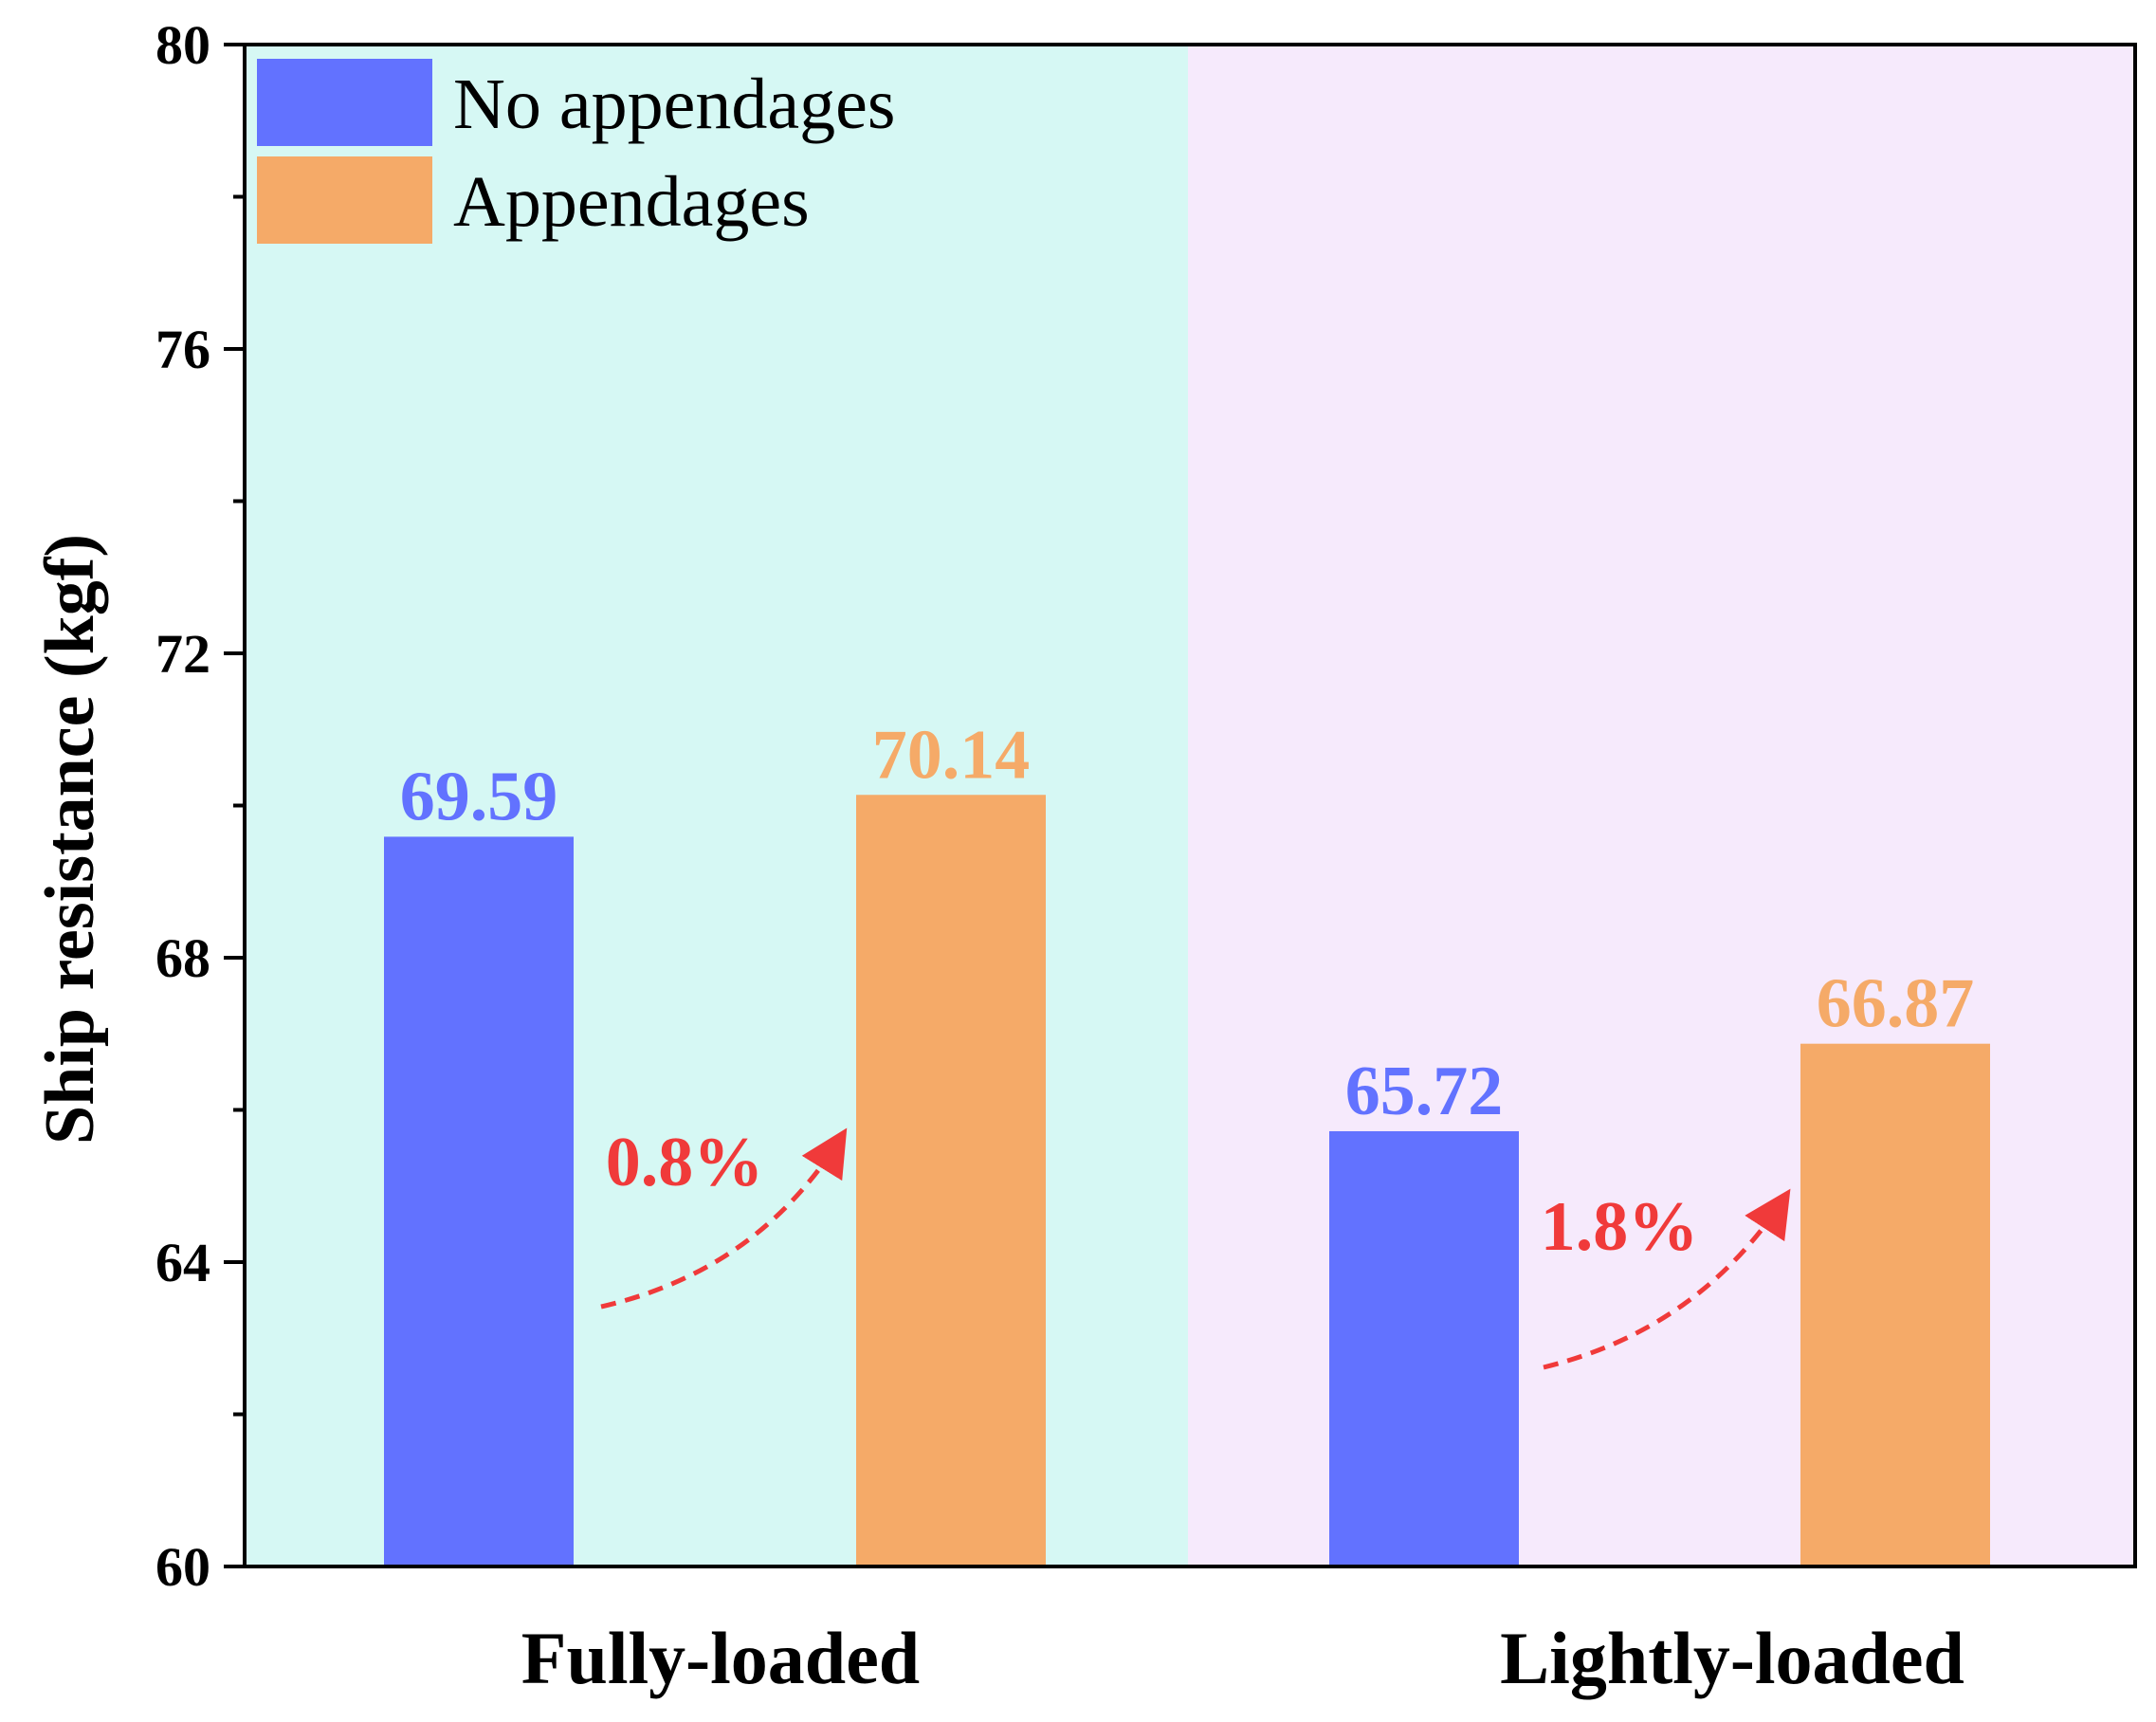 This screenshot has width=2156, height=1722. I want to click on annotation-pct-lightly-loaded: 1.8%, so click(1620, 1227).